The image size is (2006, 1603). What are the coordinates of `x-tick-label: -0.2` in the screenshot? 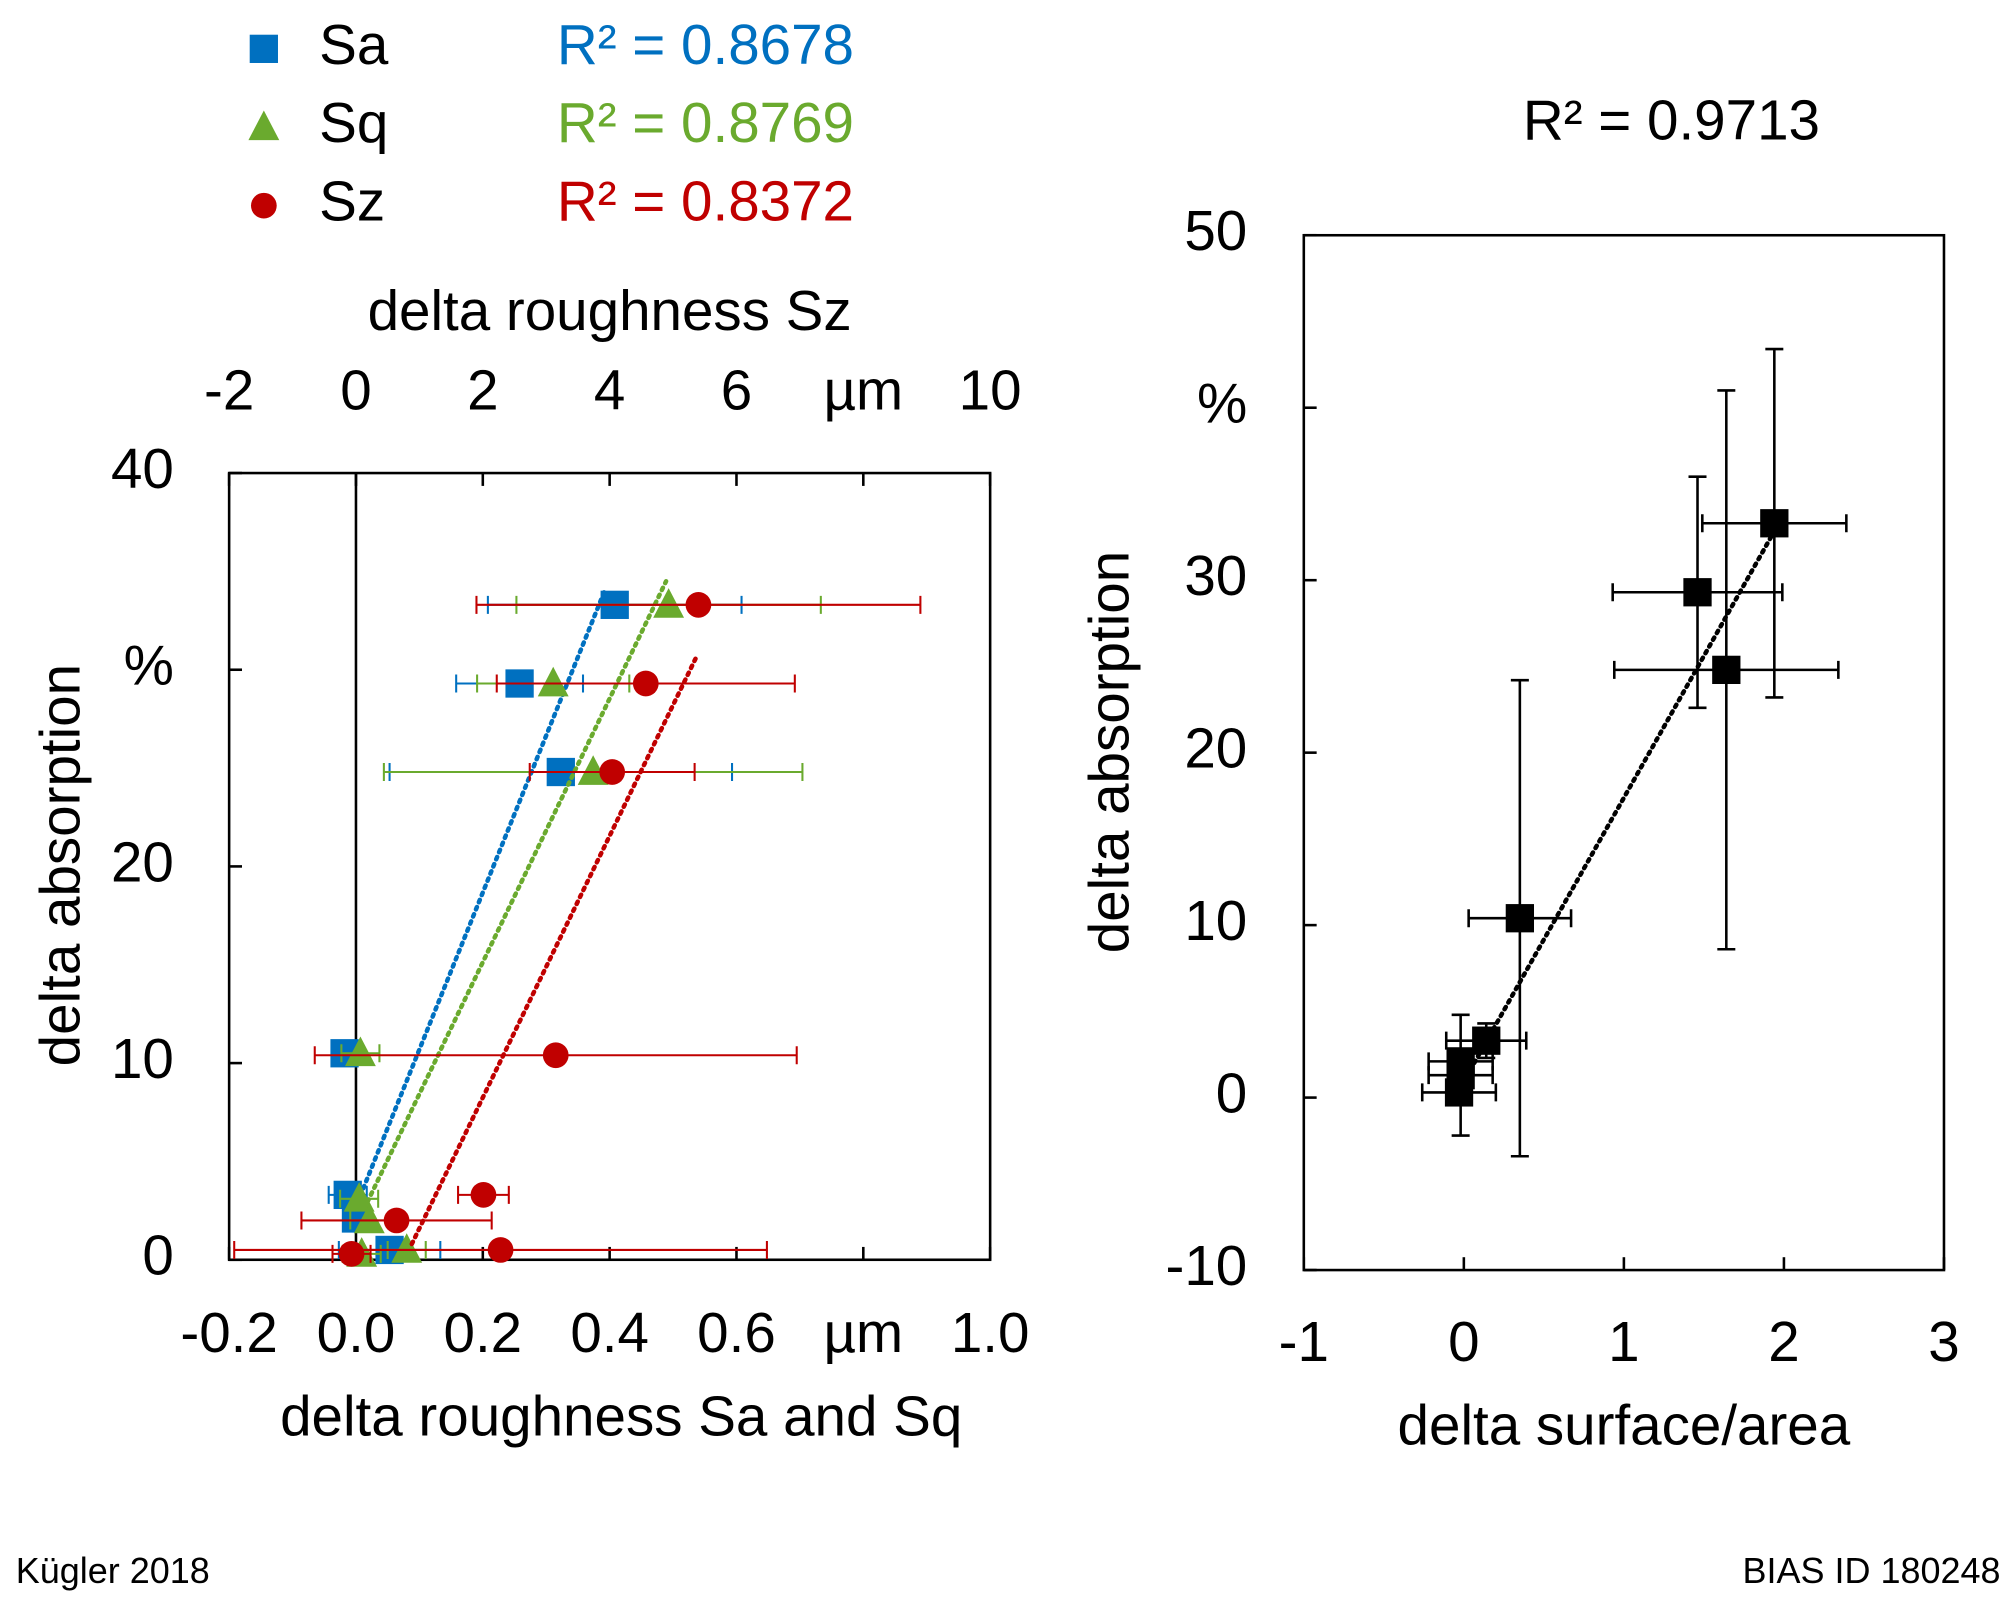 It's located at (228, 1332).